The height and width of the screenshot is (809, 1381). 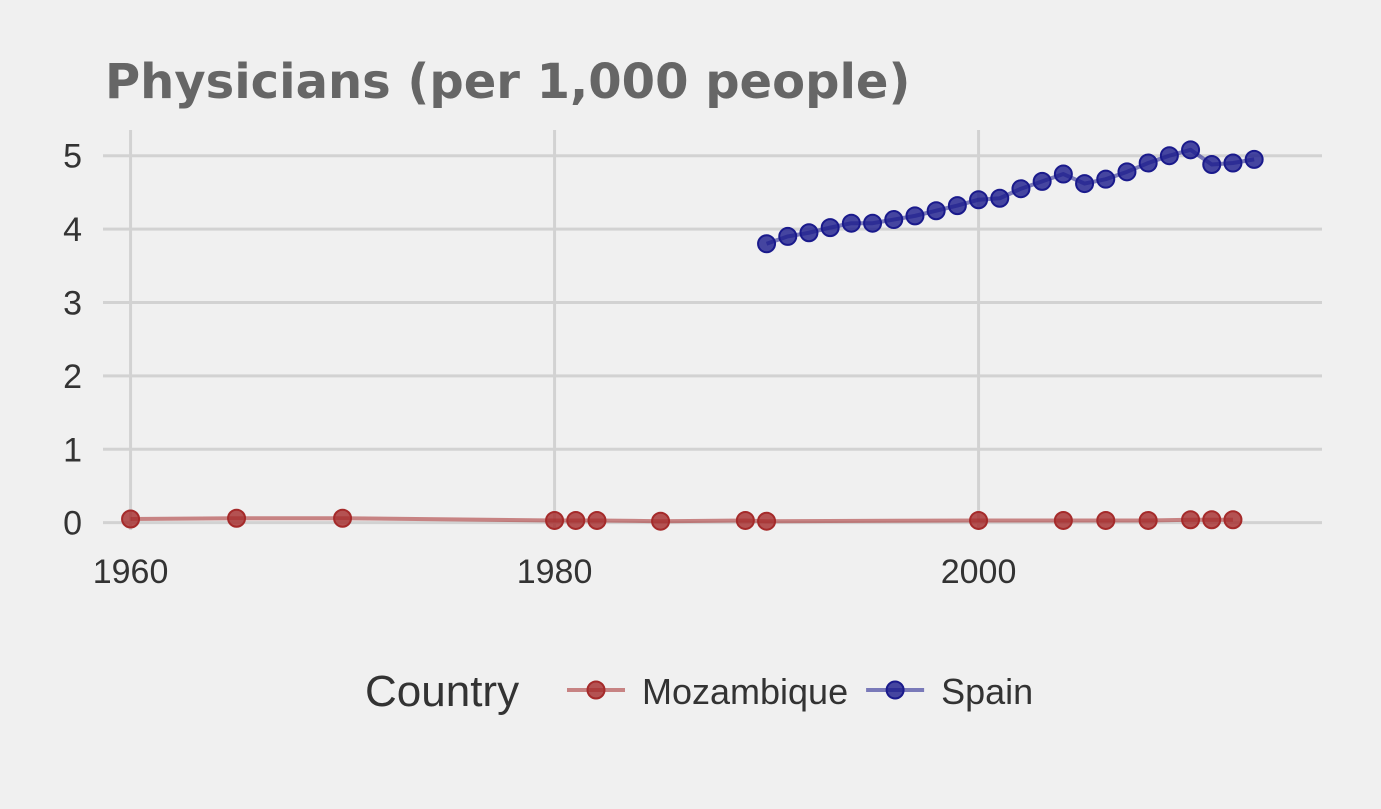 What do you see at coordinates (979, 572) in the screenshot?
I see `x-tick-label: 2000` at bounding box center [979, 572].